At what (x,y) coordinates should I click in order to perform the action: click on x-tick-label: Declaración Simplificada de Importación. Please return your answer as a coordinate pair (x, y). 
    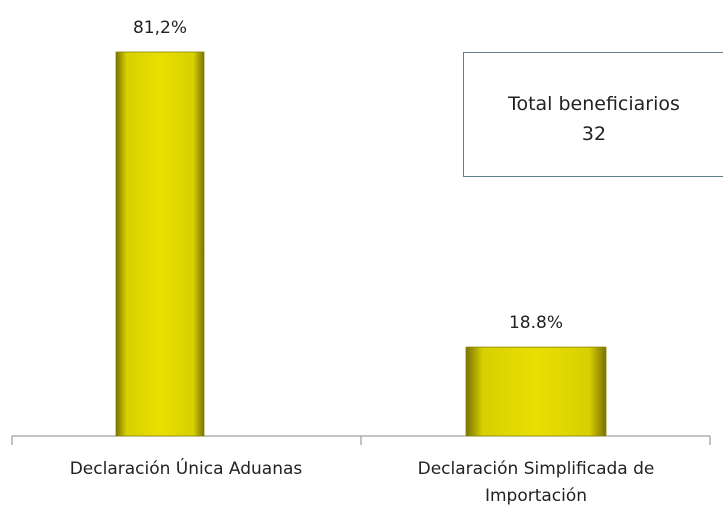
    Looking at the image, I should click on (536, 482).